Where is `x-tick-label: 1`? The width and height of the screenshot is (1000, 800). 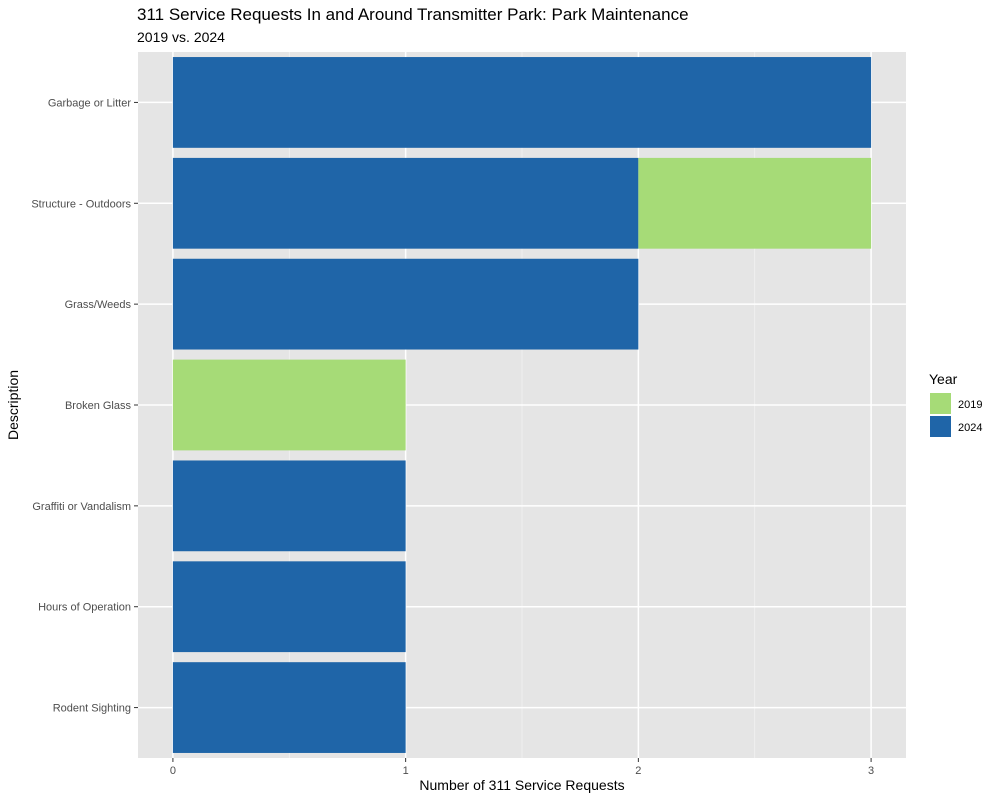
x-tick-label: 1 is located at coordinates (406, 771).